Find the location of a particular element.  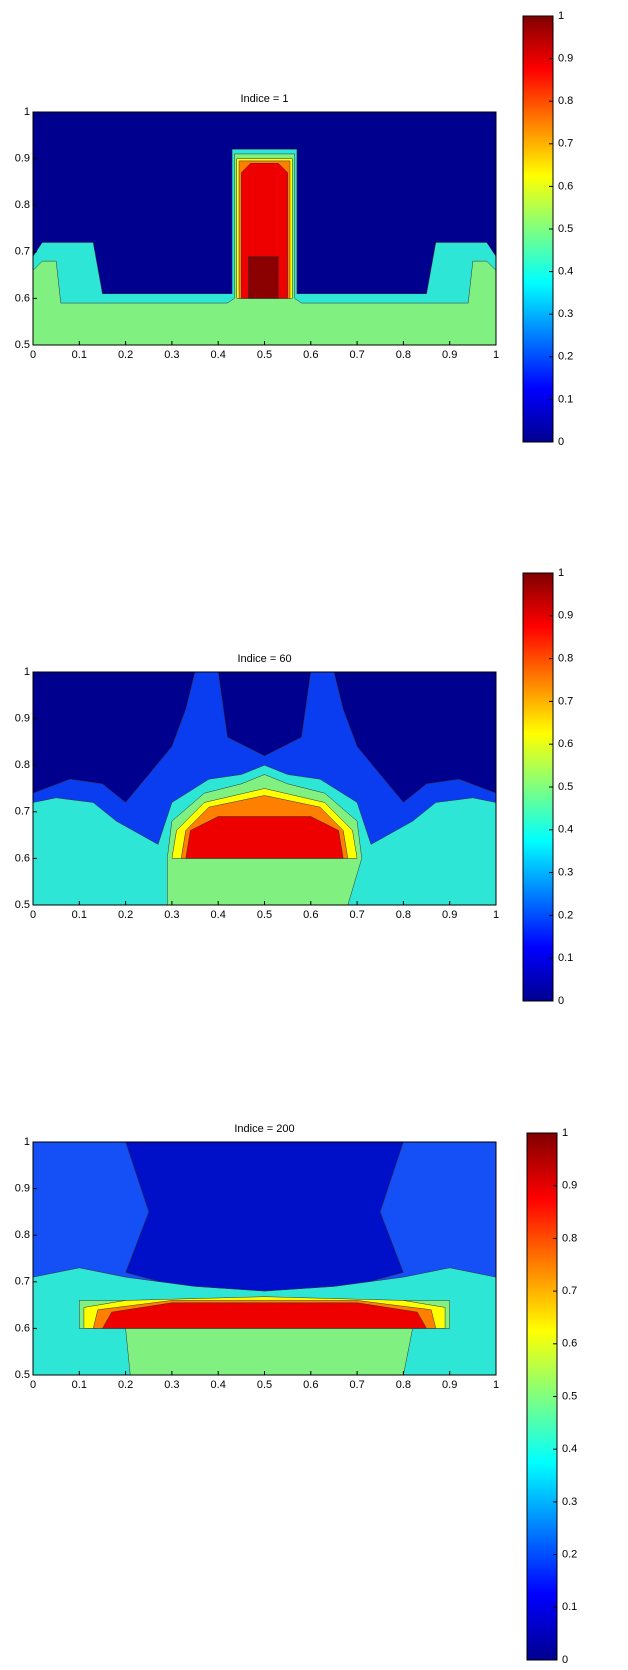

chart-title: Indice = 60 is located at coordinates (264, 659).